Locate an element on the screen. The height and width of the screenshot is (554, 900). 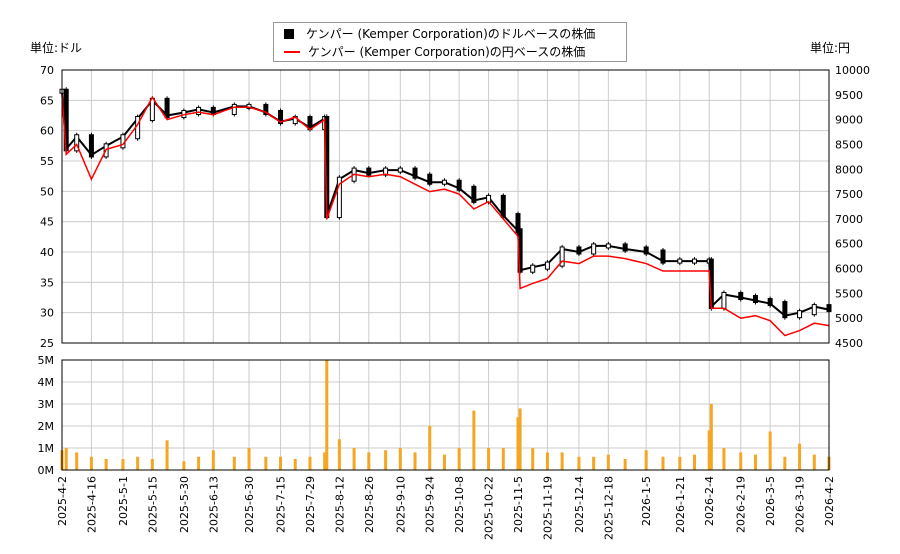
x-tick-label: 2025-4-16 is located at coordinates (91, 504).